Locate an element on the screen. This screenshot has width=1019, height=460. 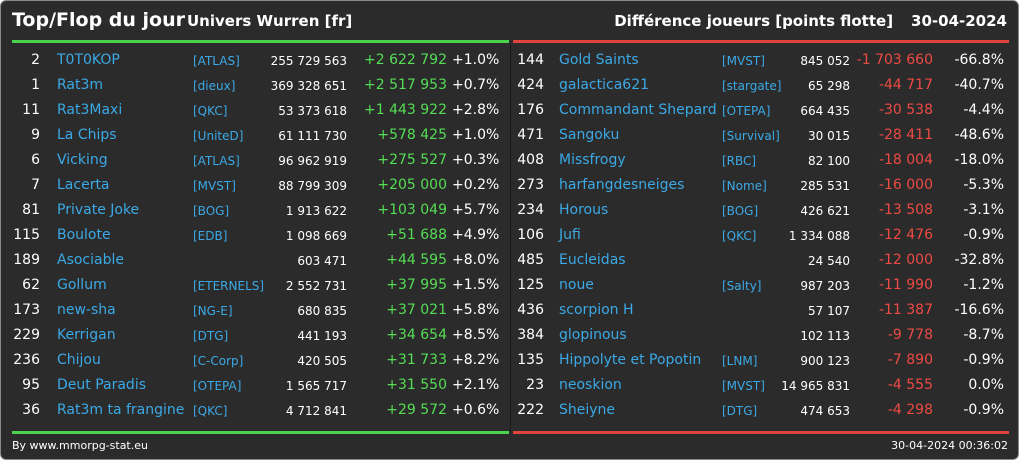
player-score: 102 113 is located at coordinates (825, 336).